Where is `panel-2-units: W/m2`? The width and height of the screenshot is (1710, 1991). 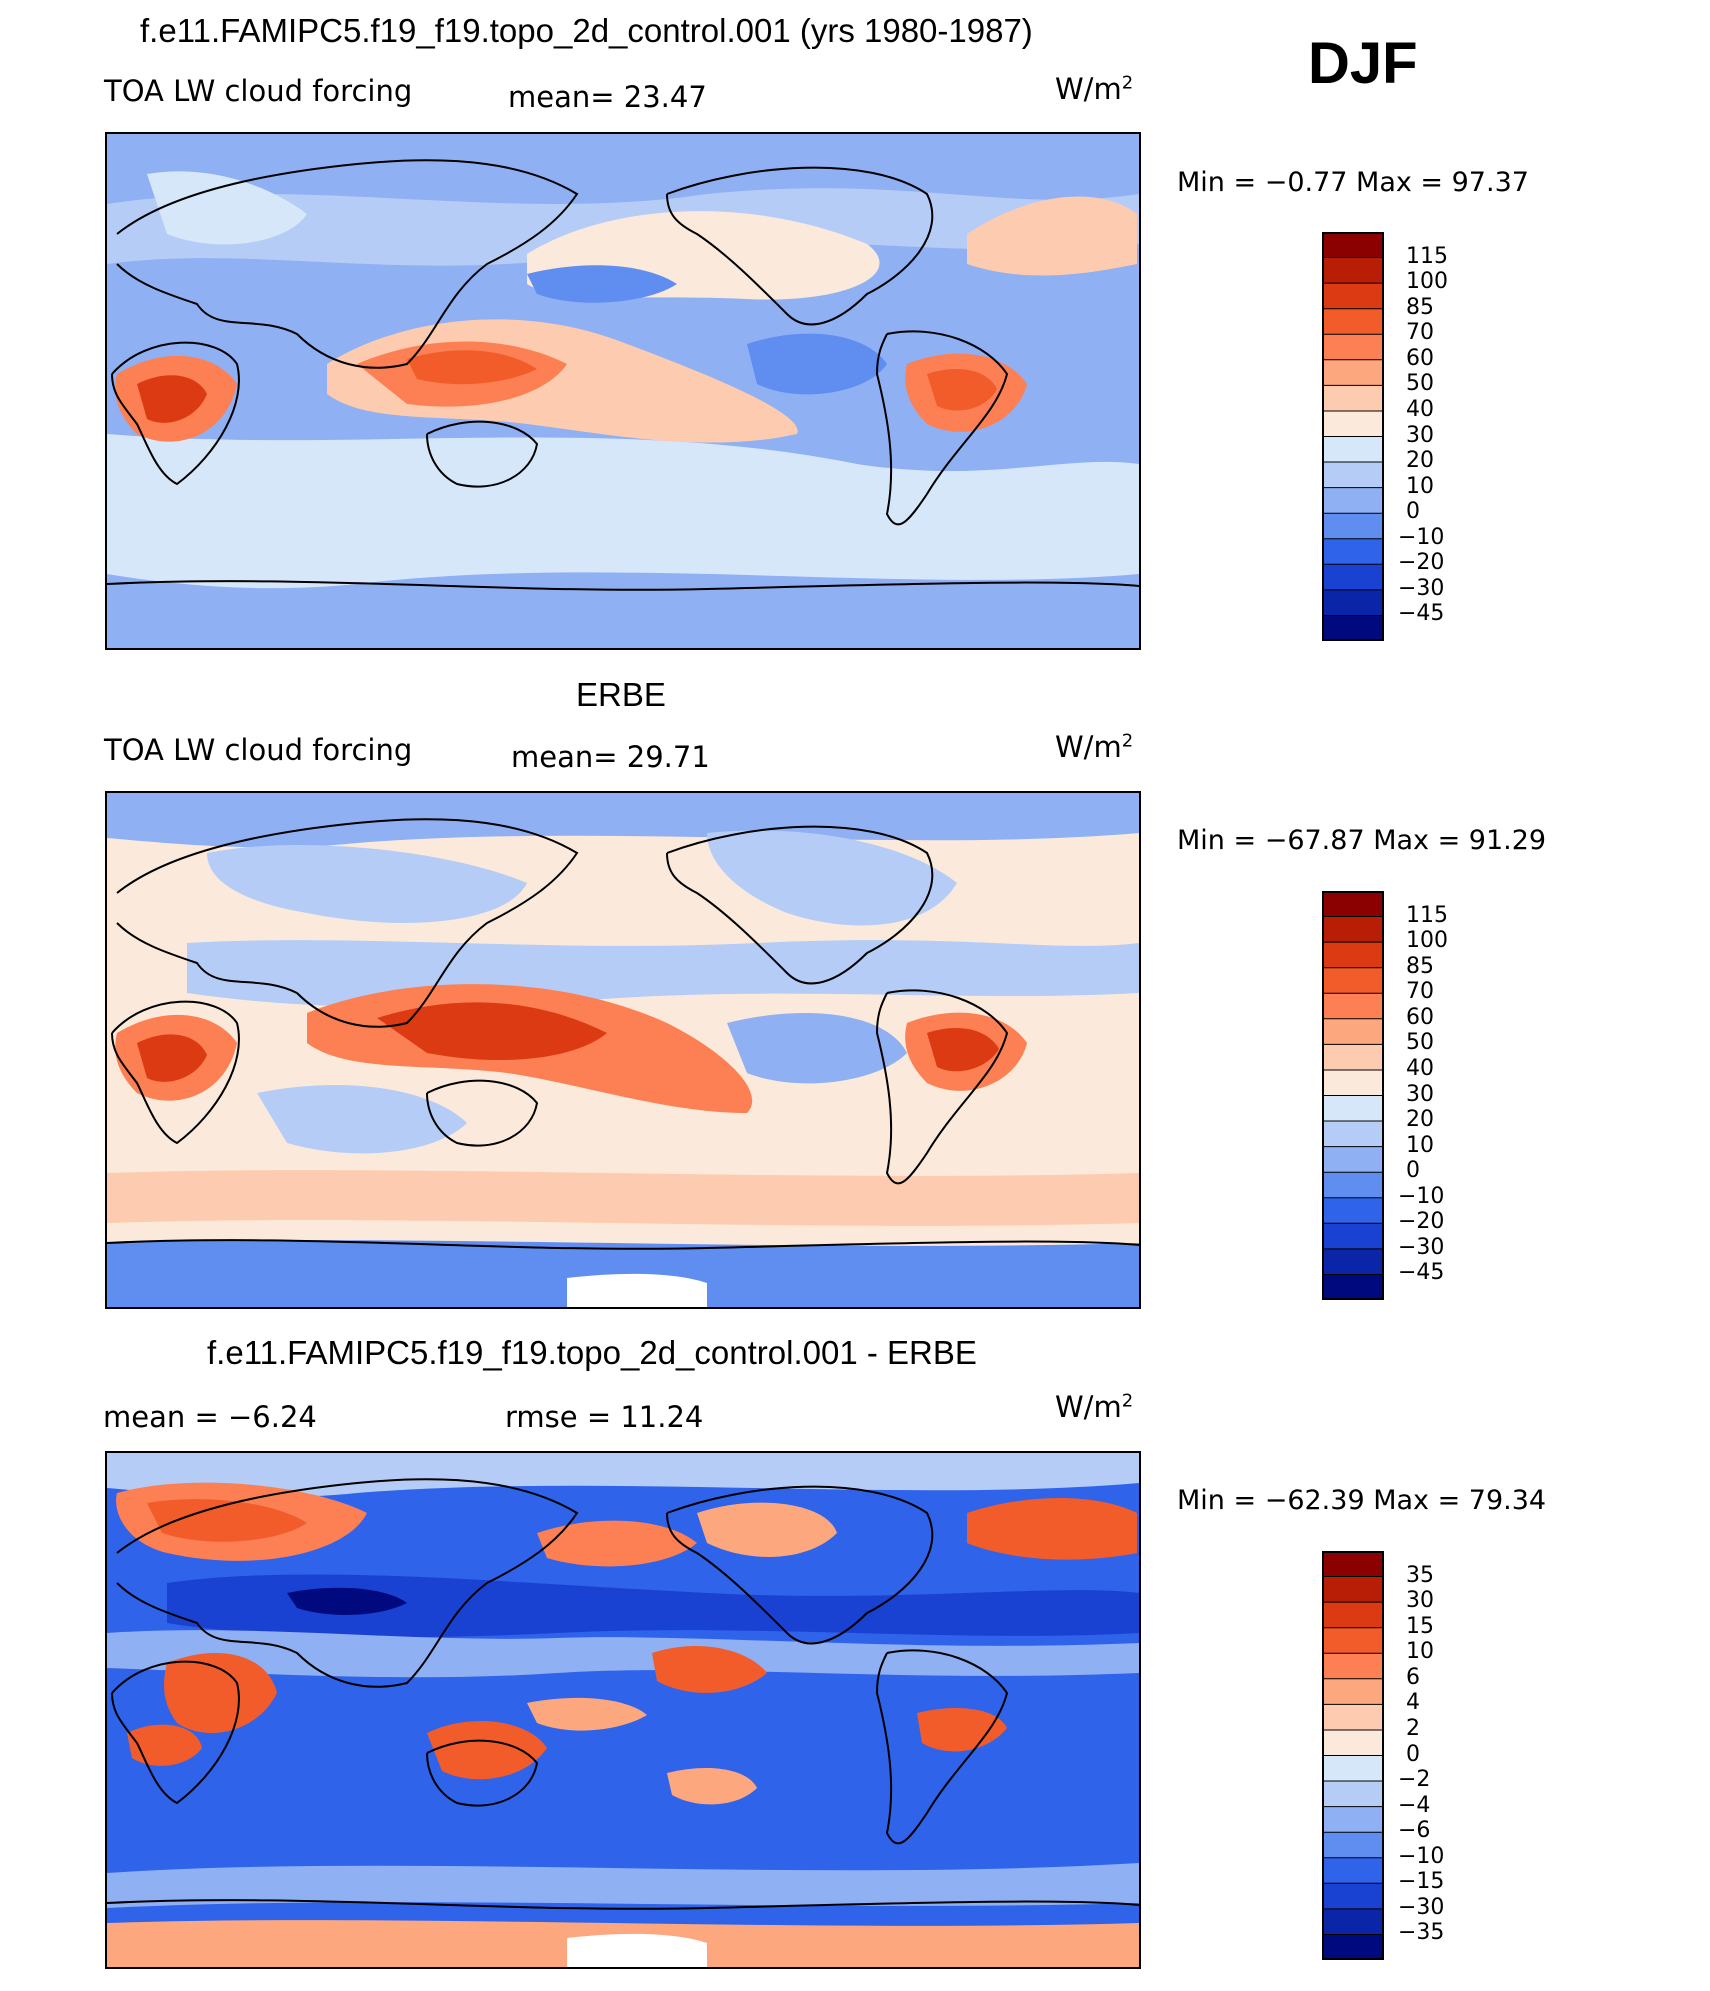 panel-2-units: W/m2 is located at coordinates (1094, 747).